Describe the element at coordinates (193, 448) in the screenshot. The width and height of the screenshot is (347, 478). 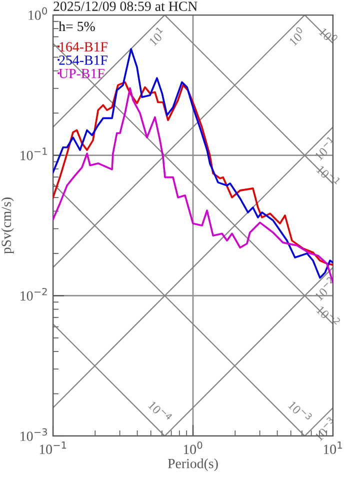
I see `x-tick-label: 10$^{0}$` at that location.